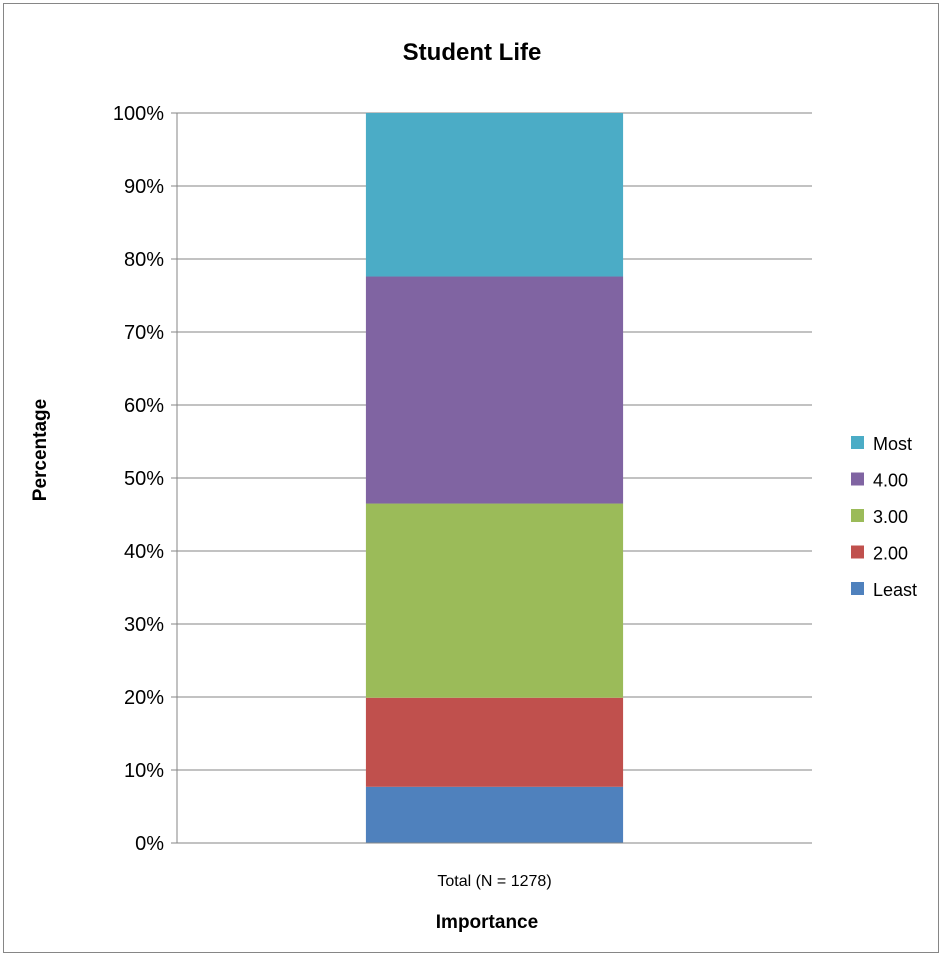 This screenshot has height=958, width=943. What do you see at coordinates (144, 698) in the screenshot?
I see `y-tick-label: 20%` at bounding box center [144, 698].